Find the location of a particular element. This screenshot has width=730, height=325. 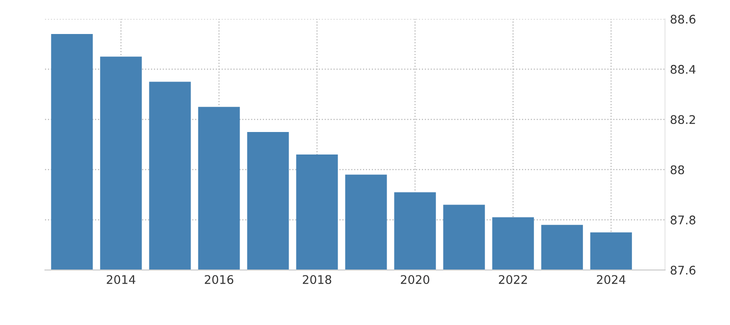

y-tick-label: 88.4 is located at coordinates (683, 69).